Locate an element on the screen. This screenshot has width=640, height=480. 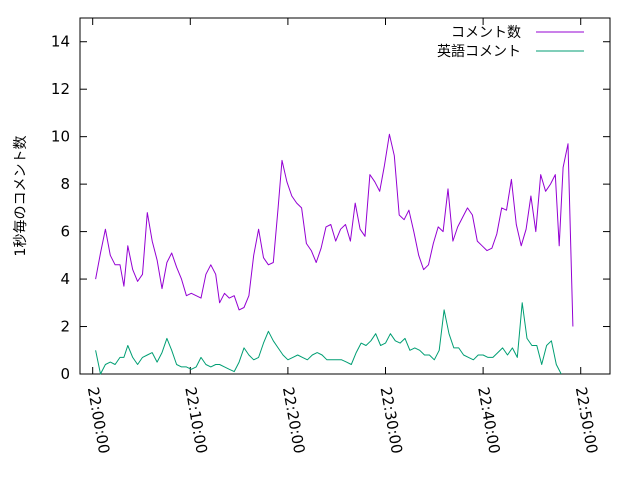
y-tick-label: 2 is located at coordinates (65, 327).